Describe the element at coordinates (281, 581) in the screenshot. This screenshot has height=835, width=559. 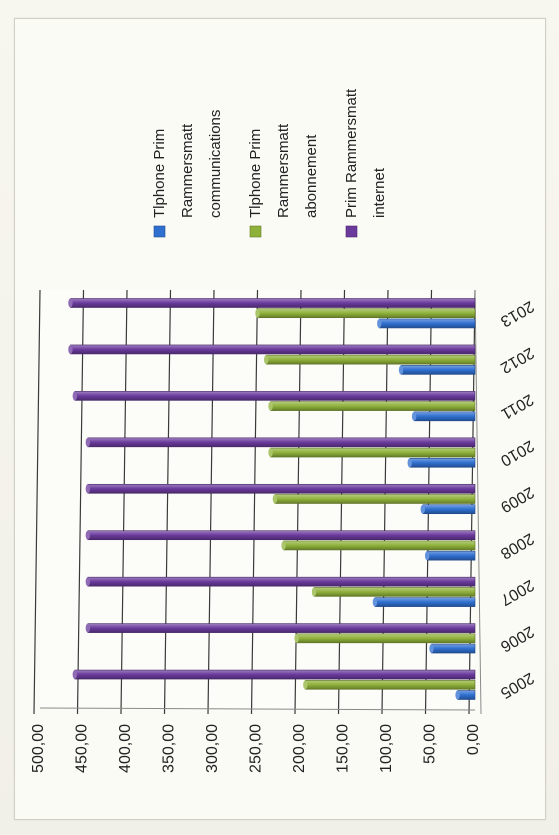
I see `bar-2-2007` at that location.